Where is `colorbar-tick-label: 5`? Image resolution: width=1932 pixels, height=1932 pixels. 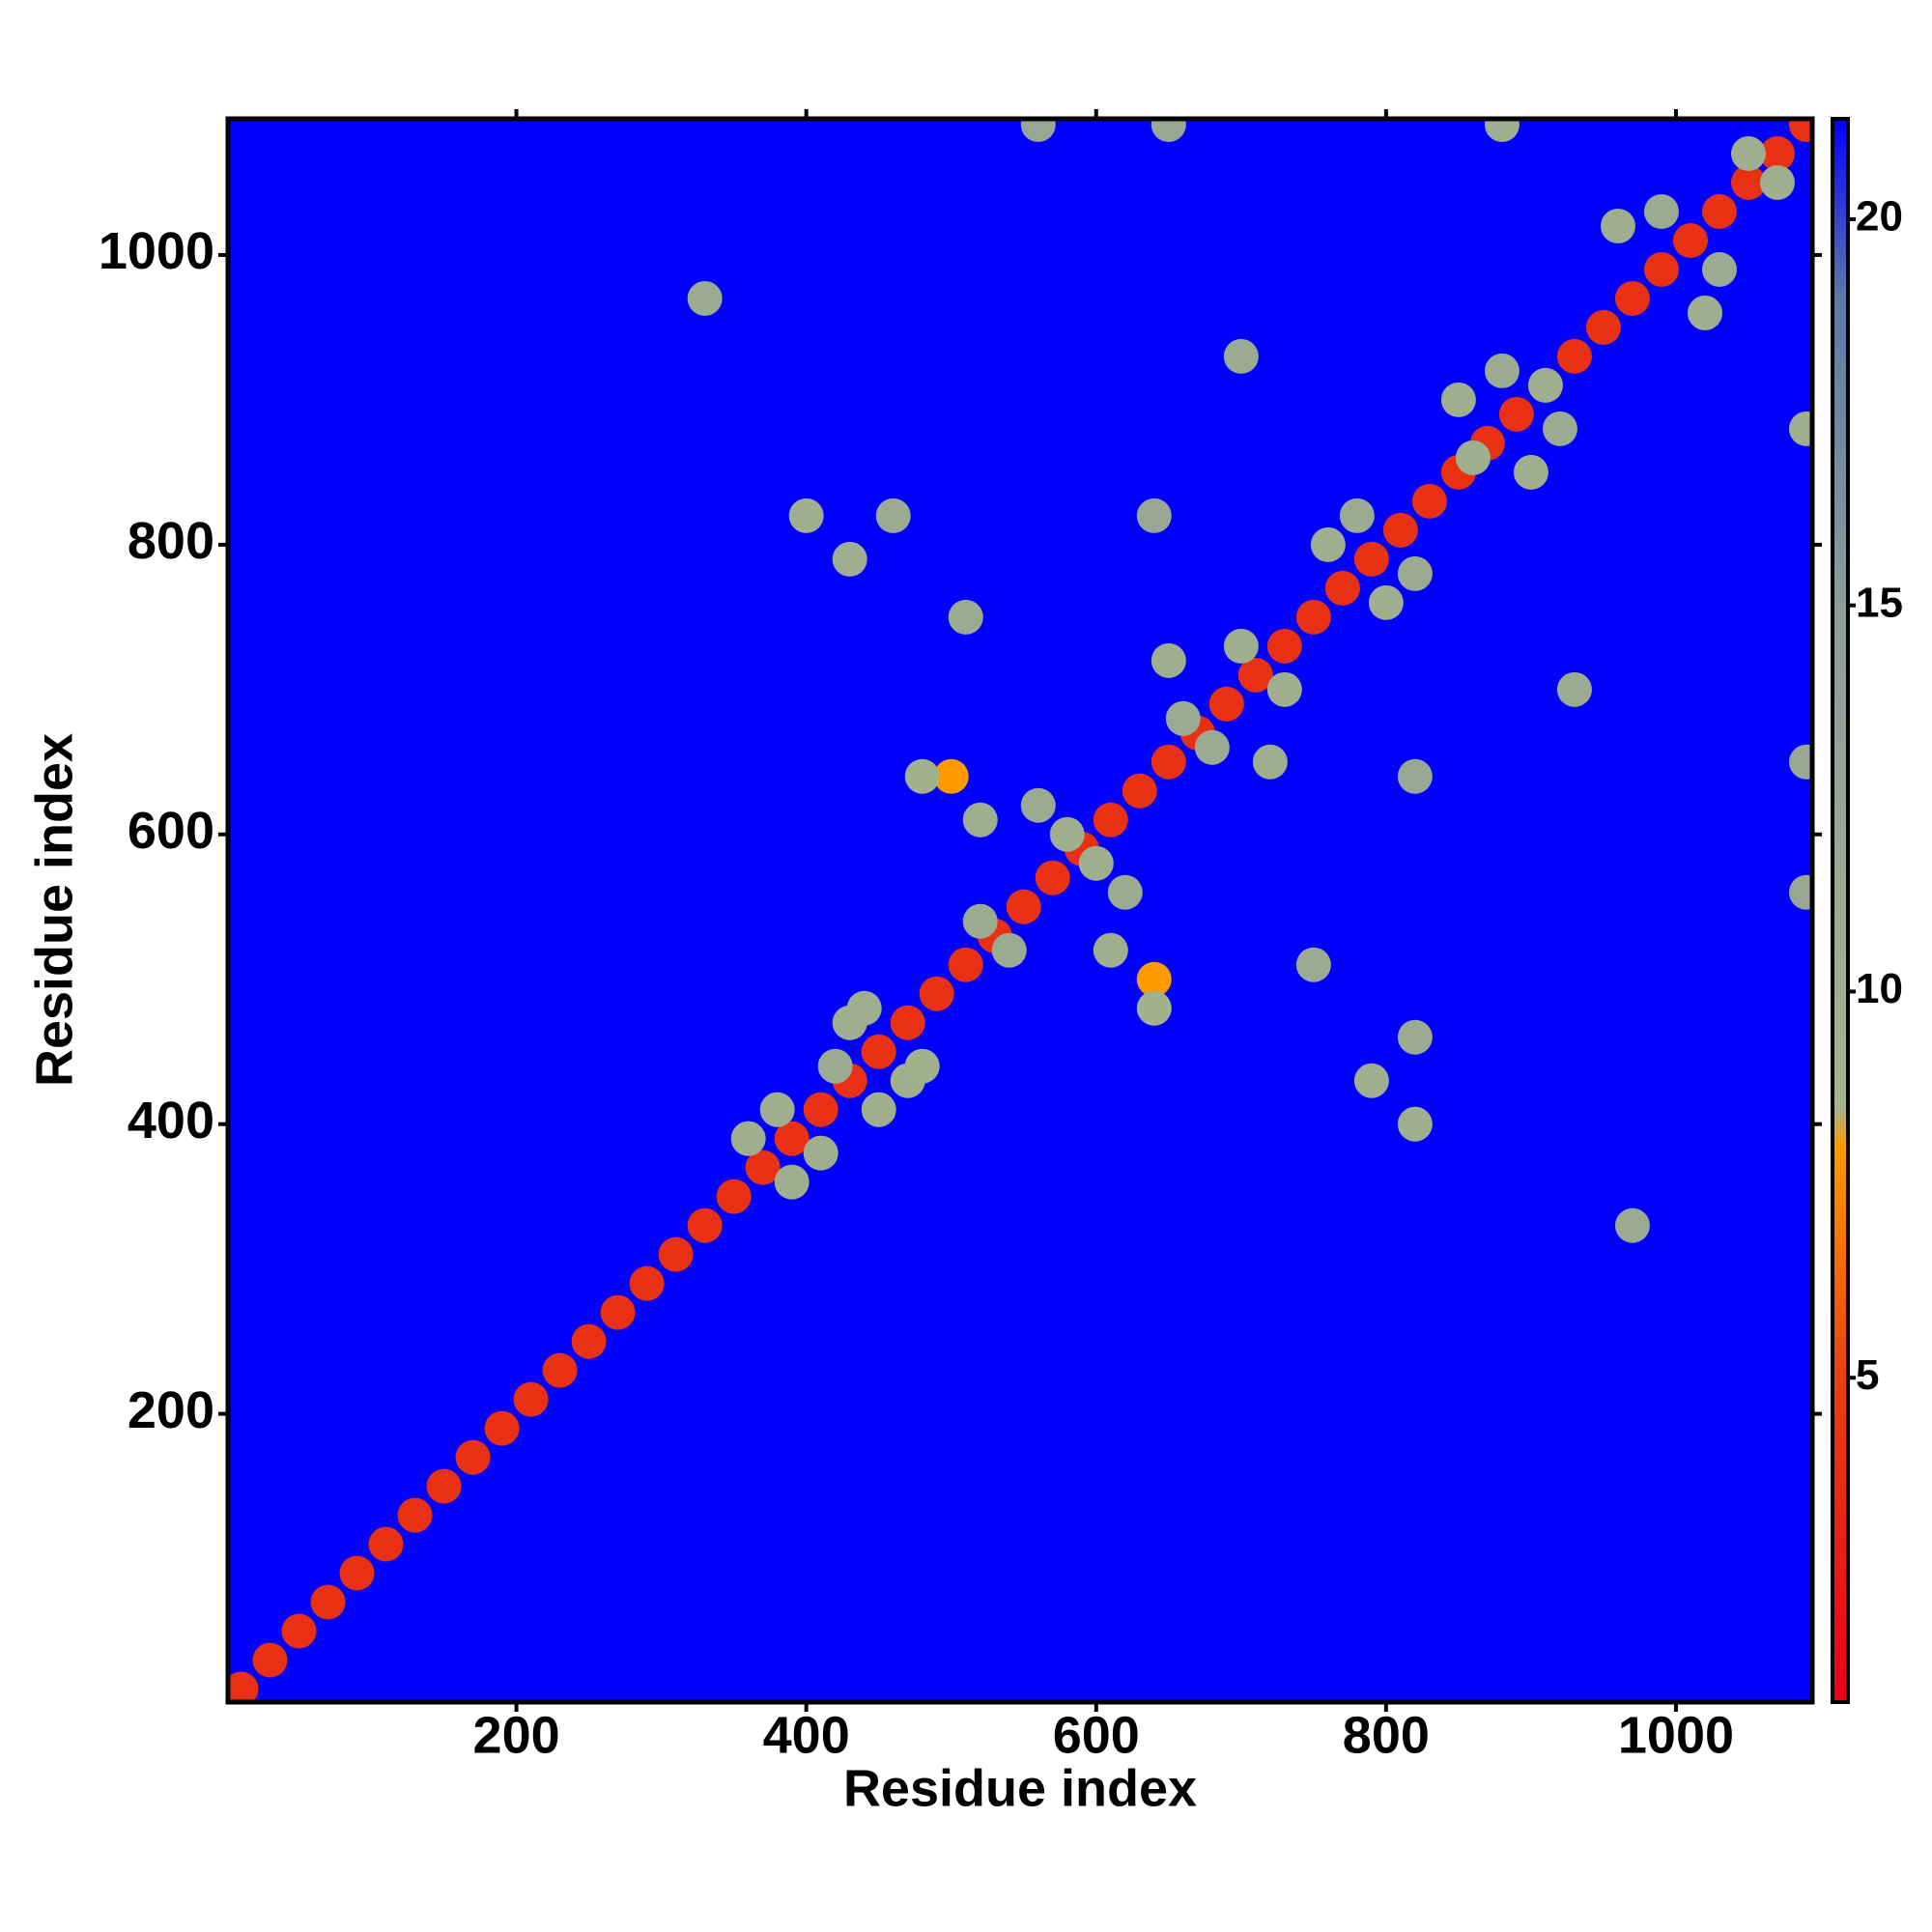 colorbar-tick-label: 5 is located at coordinates (1867, 1375).